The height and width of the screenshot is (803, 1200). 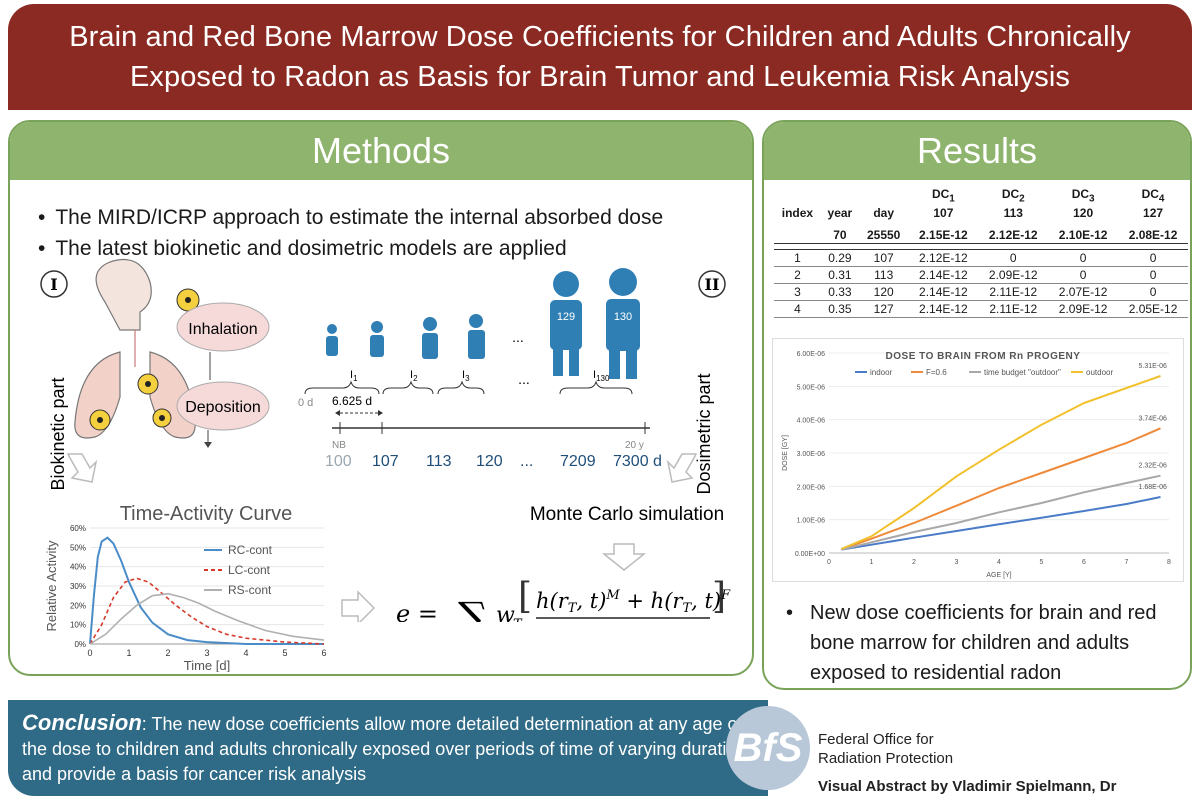 What do you see at coordinates (206, 590) in the screenshot?
I see `tac-series-rc-cont` at bounding box center [206, 590].